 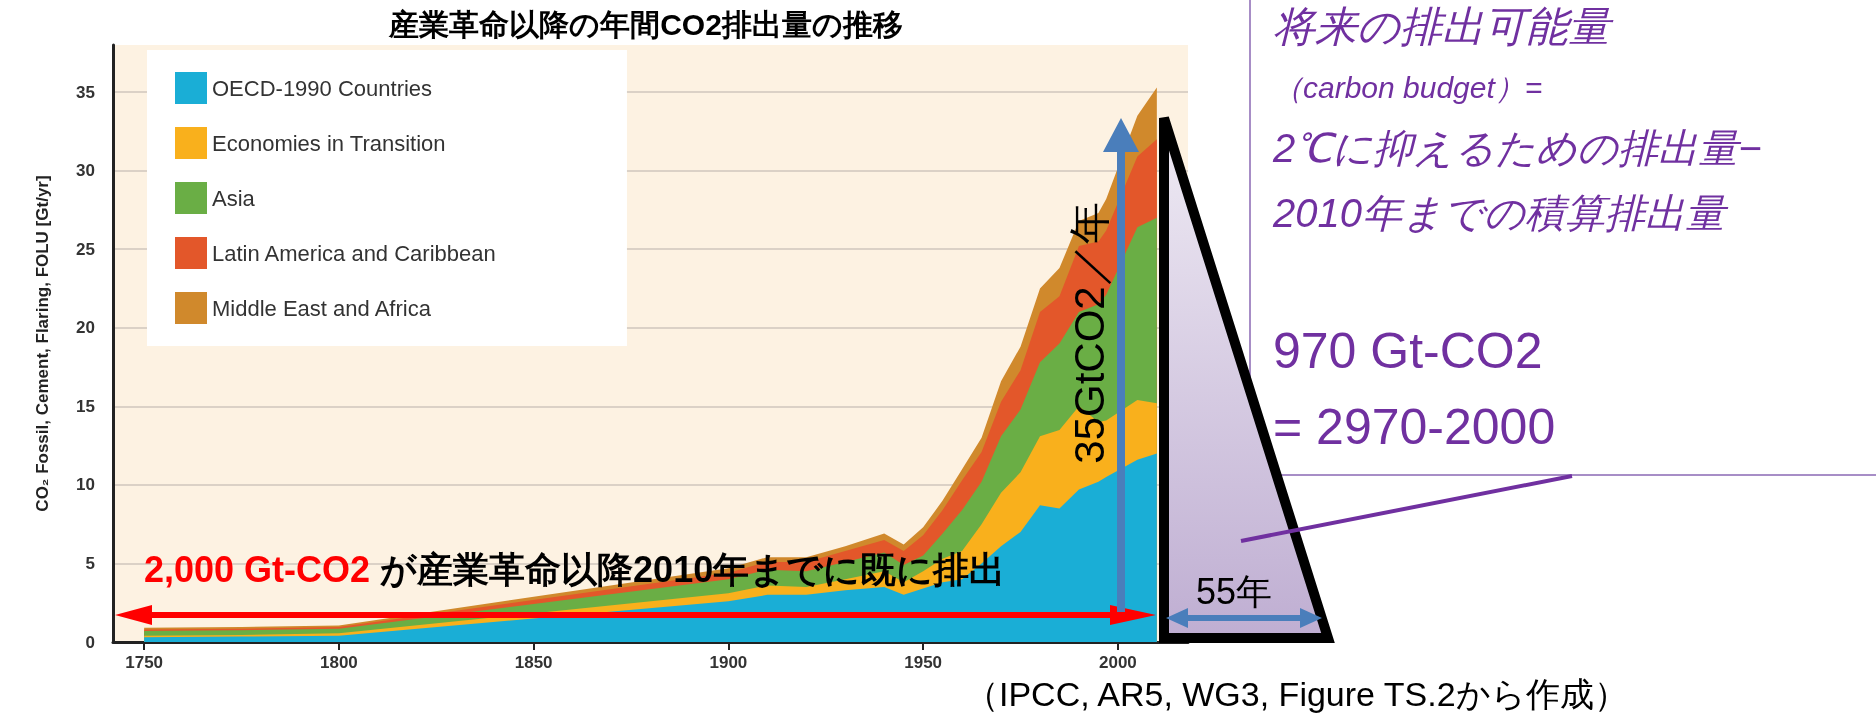 I want to click on y-axis-title: CO₂ Fossil, Cement, Flaring, FOLU [Gt/yr], so click(x=42, y=343).